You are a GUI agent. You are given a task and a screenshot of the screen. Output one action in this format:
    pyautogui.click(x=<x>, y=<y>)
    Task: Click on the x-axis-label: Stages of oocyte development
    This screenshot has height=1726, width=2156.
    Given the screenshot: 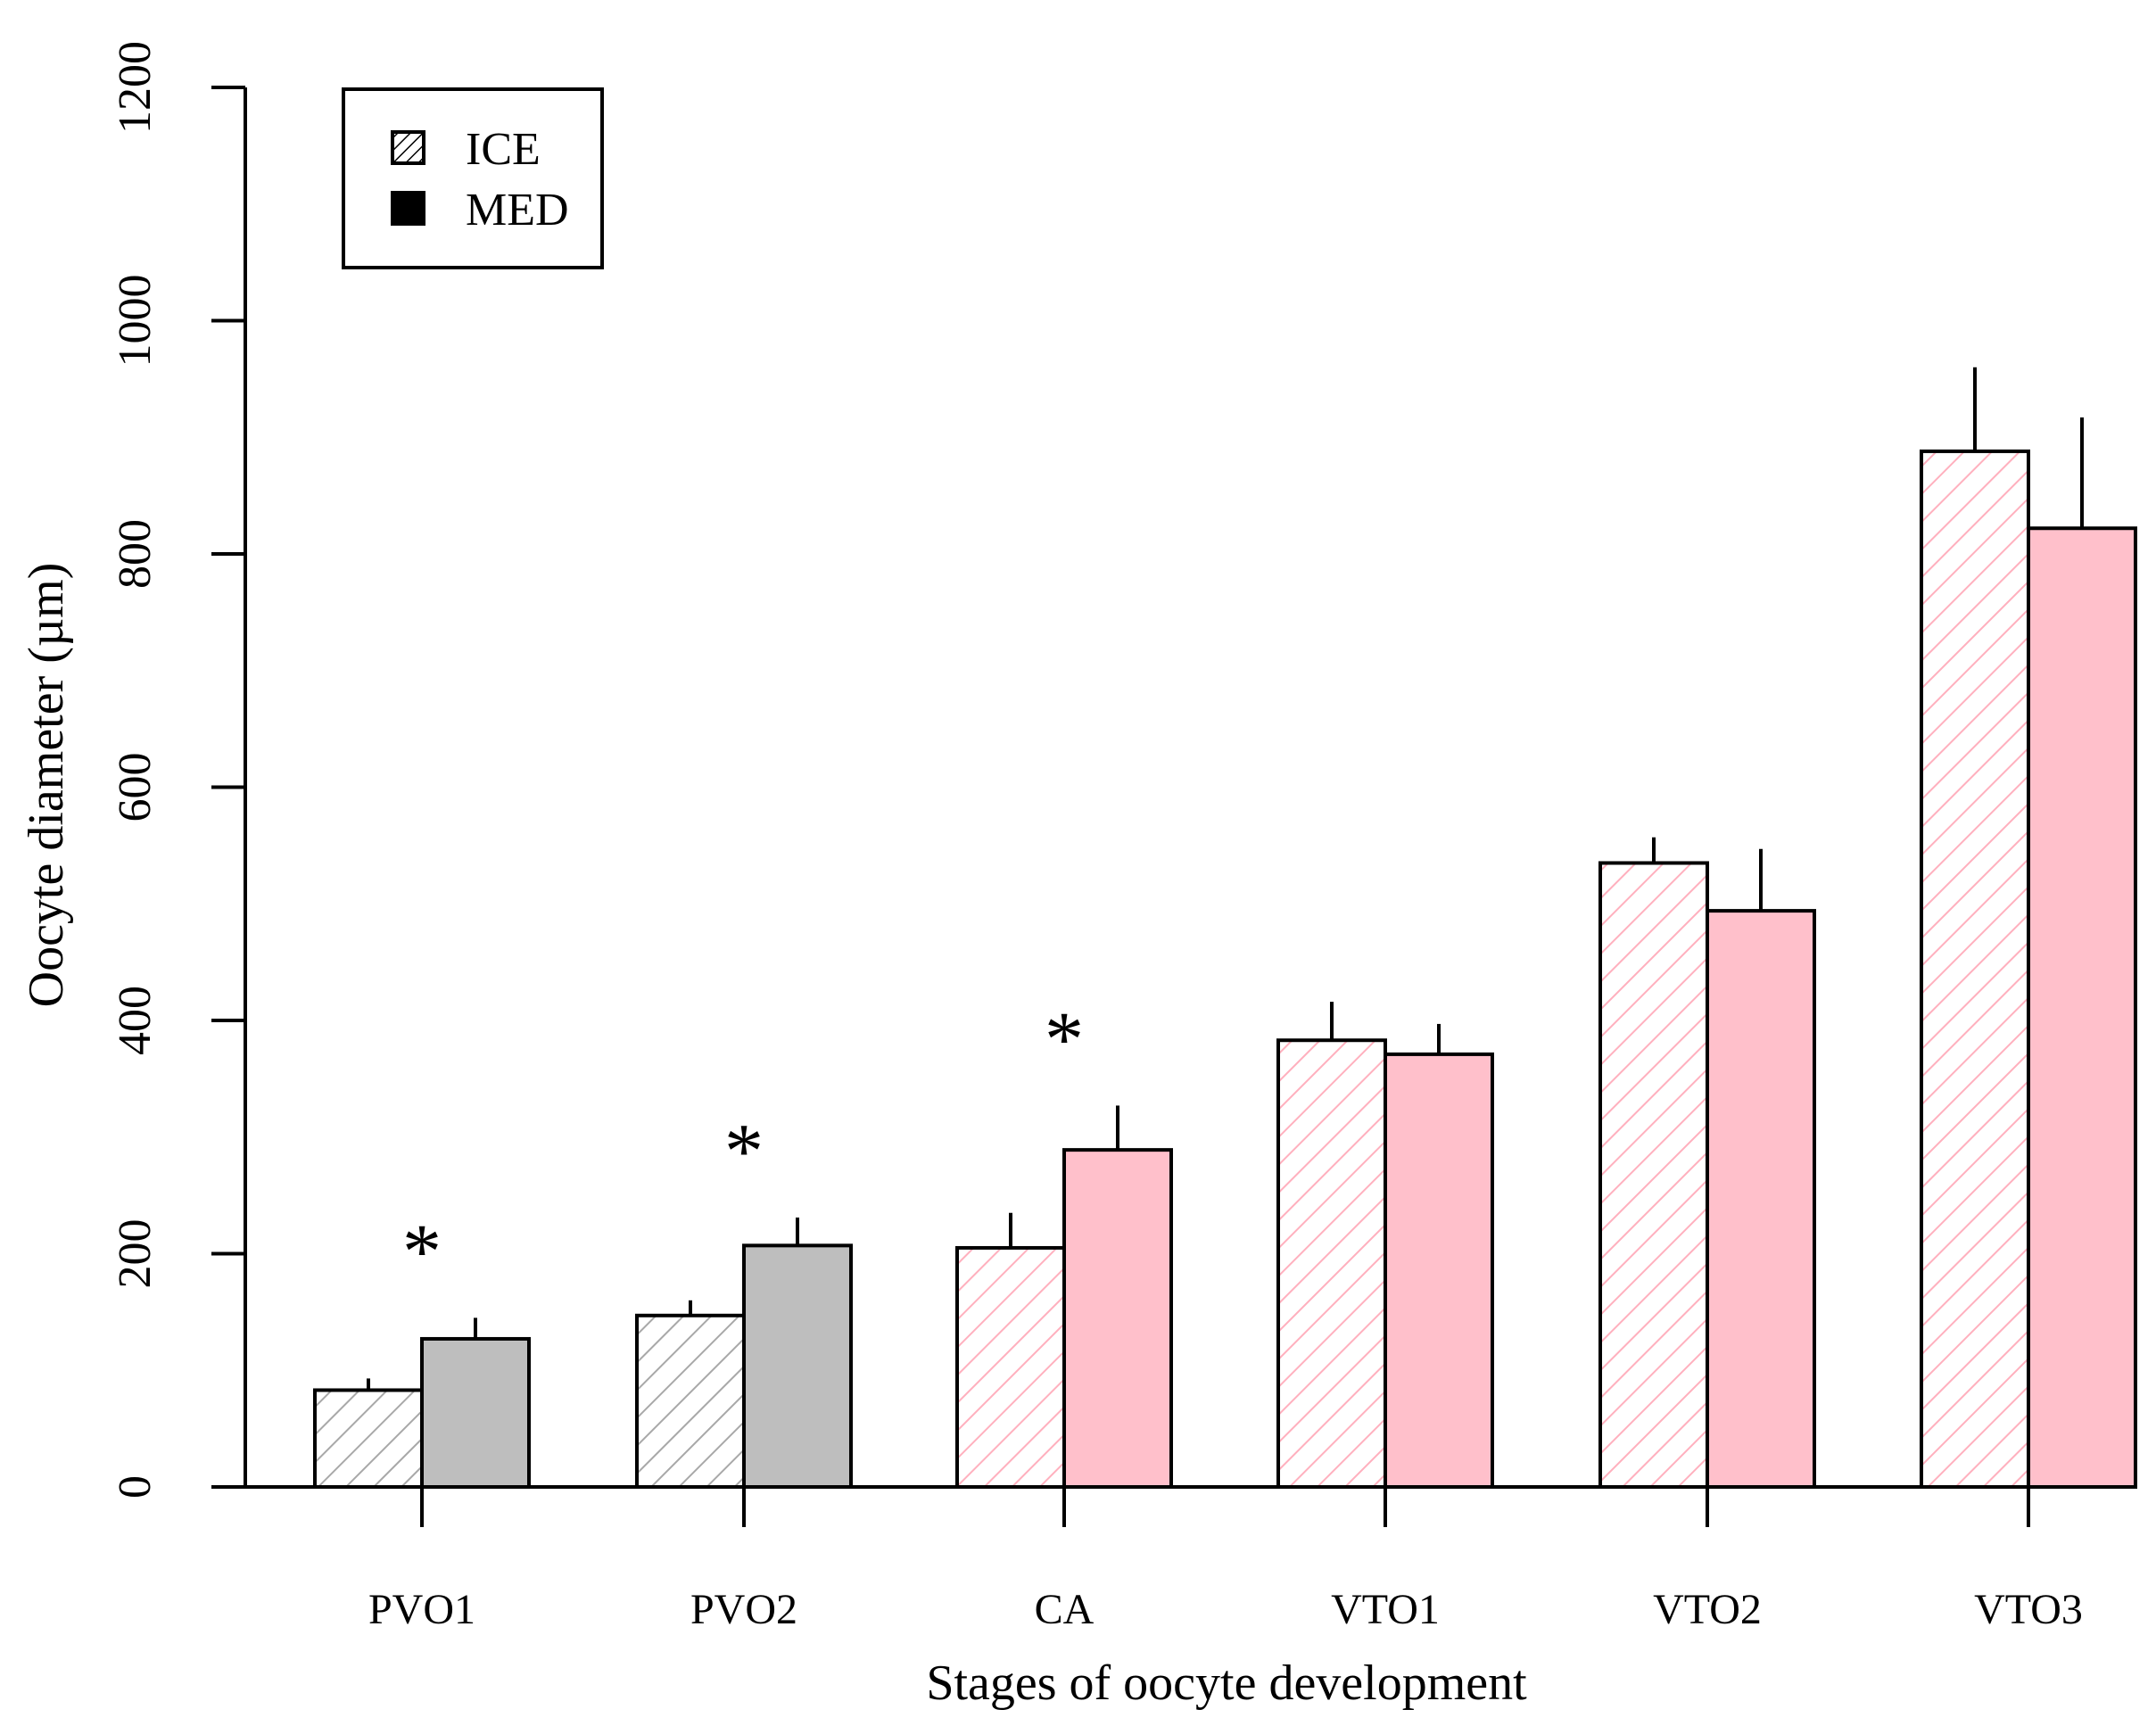 What is the action you would take?
    pyautogui.click(x=1226, y=1683)
    